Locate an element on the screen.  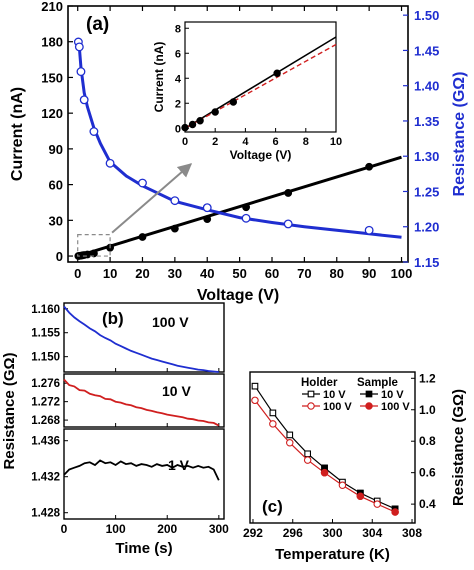
subplot-voltage-label: 100 V is located at coordinates (170, 322).